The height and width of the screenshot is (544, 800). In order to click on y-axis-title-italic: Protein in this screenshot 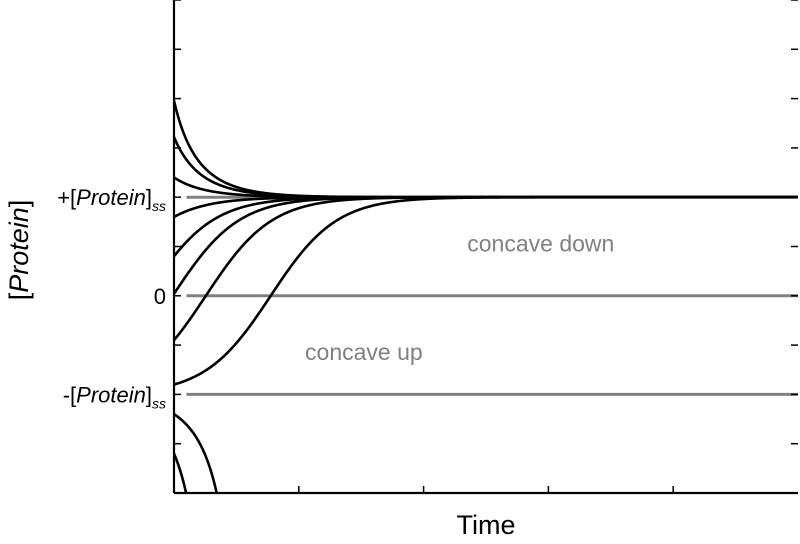, I will do `click(19, 250)`.